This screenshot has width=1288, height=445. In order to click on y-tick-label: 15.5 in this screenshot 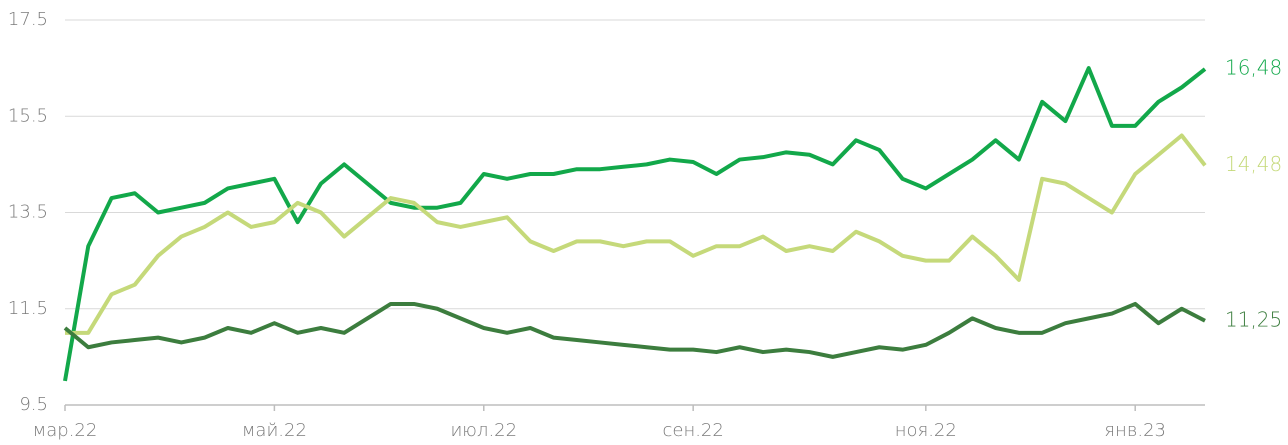, I will do `click(28, 115)`.